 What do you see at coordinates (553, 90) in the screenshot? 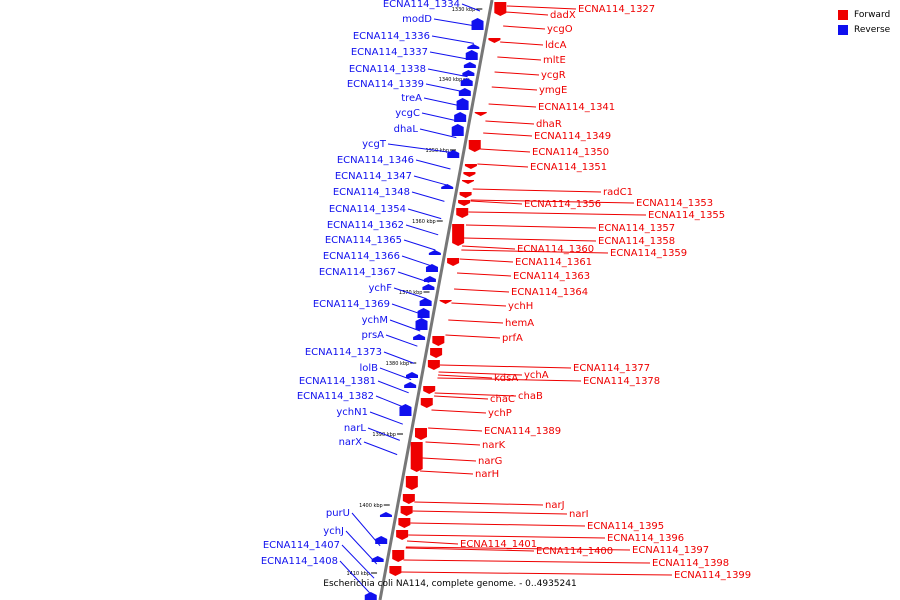
I see `forward-gene-label: ymgE` at bounding box center [553, 90].